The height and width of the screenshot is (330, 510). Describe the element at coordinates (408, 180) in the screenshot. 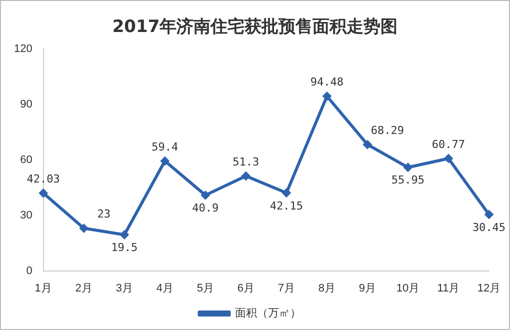

I see `data-label: 55.95` at that location.